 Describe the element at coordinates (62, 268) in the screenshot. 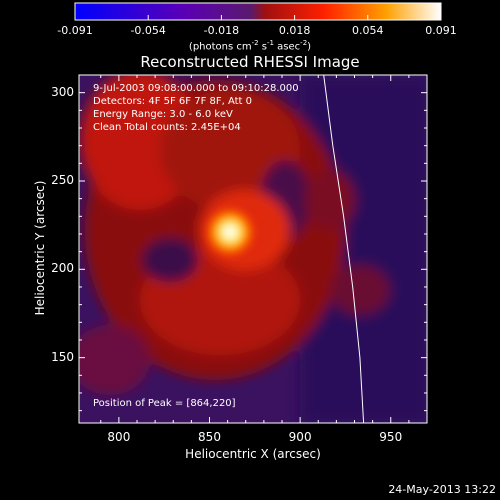

I see `y-tick-label: 200` at that location.